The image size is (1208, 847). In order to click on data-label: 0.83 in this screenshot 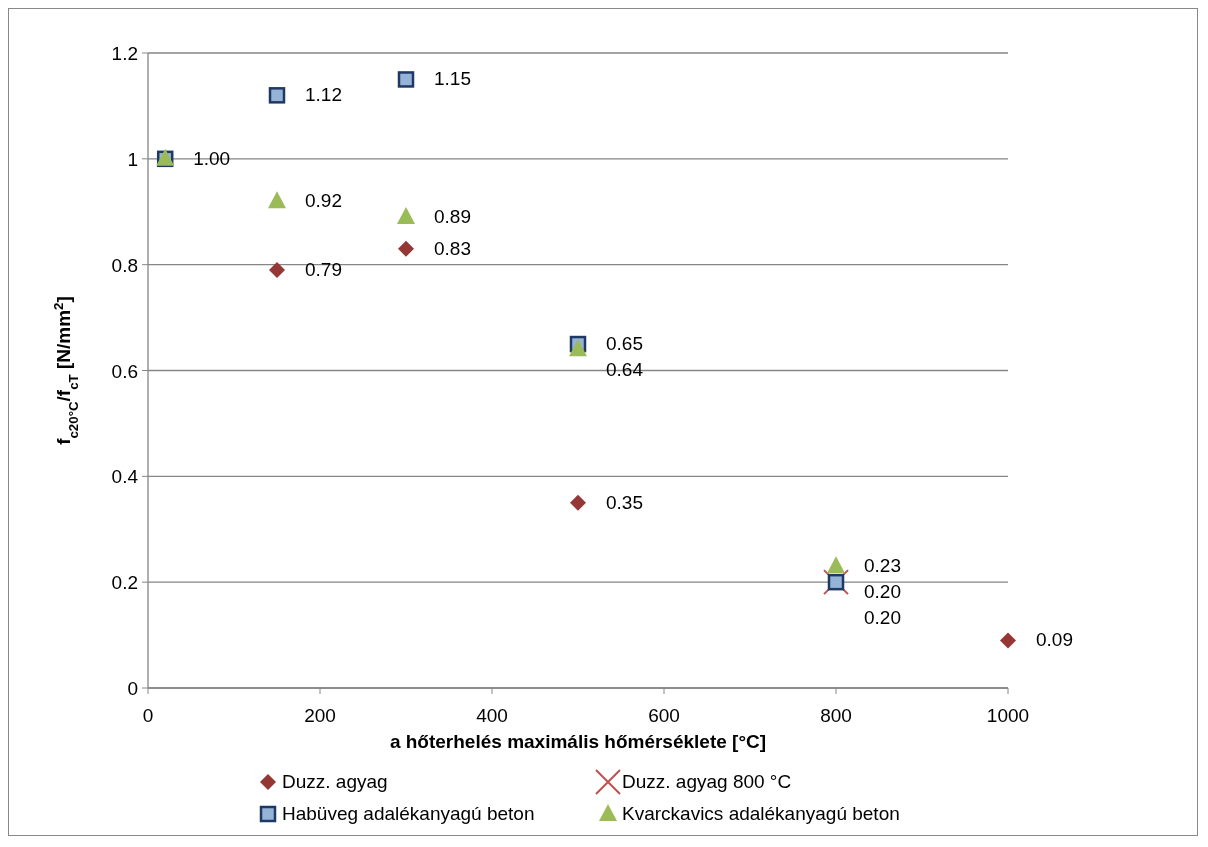, I will do `click(452, 248)`.